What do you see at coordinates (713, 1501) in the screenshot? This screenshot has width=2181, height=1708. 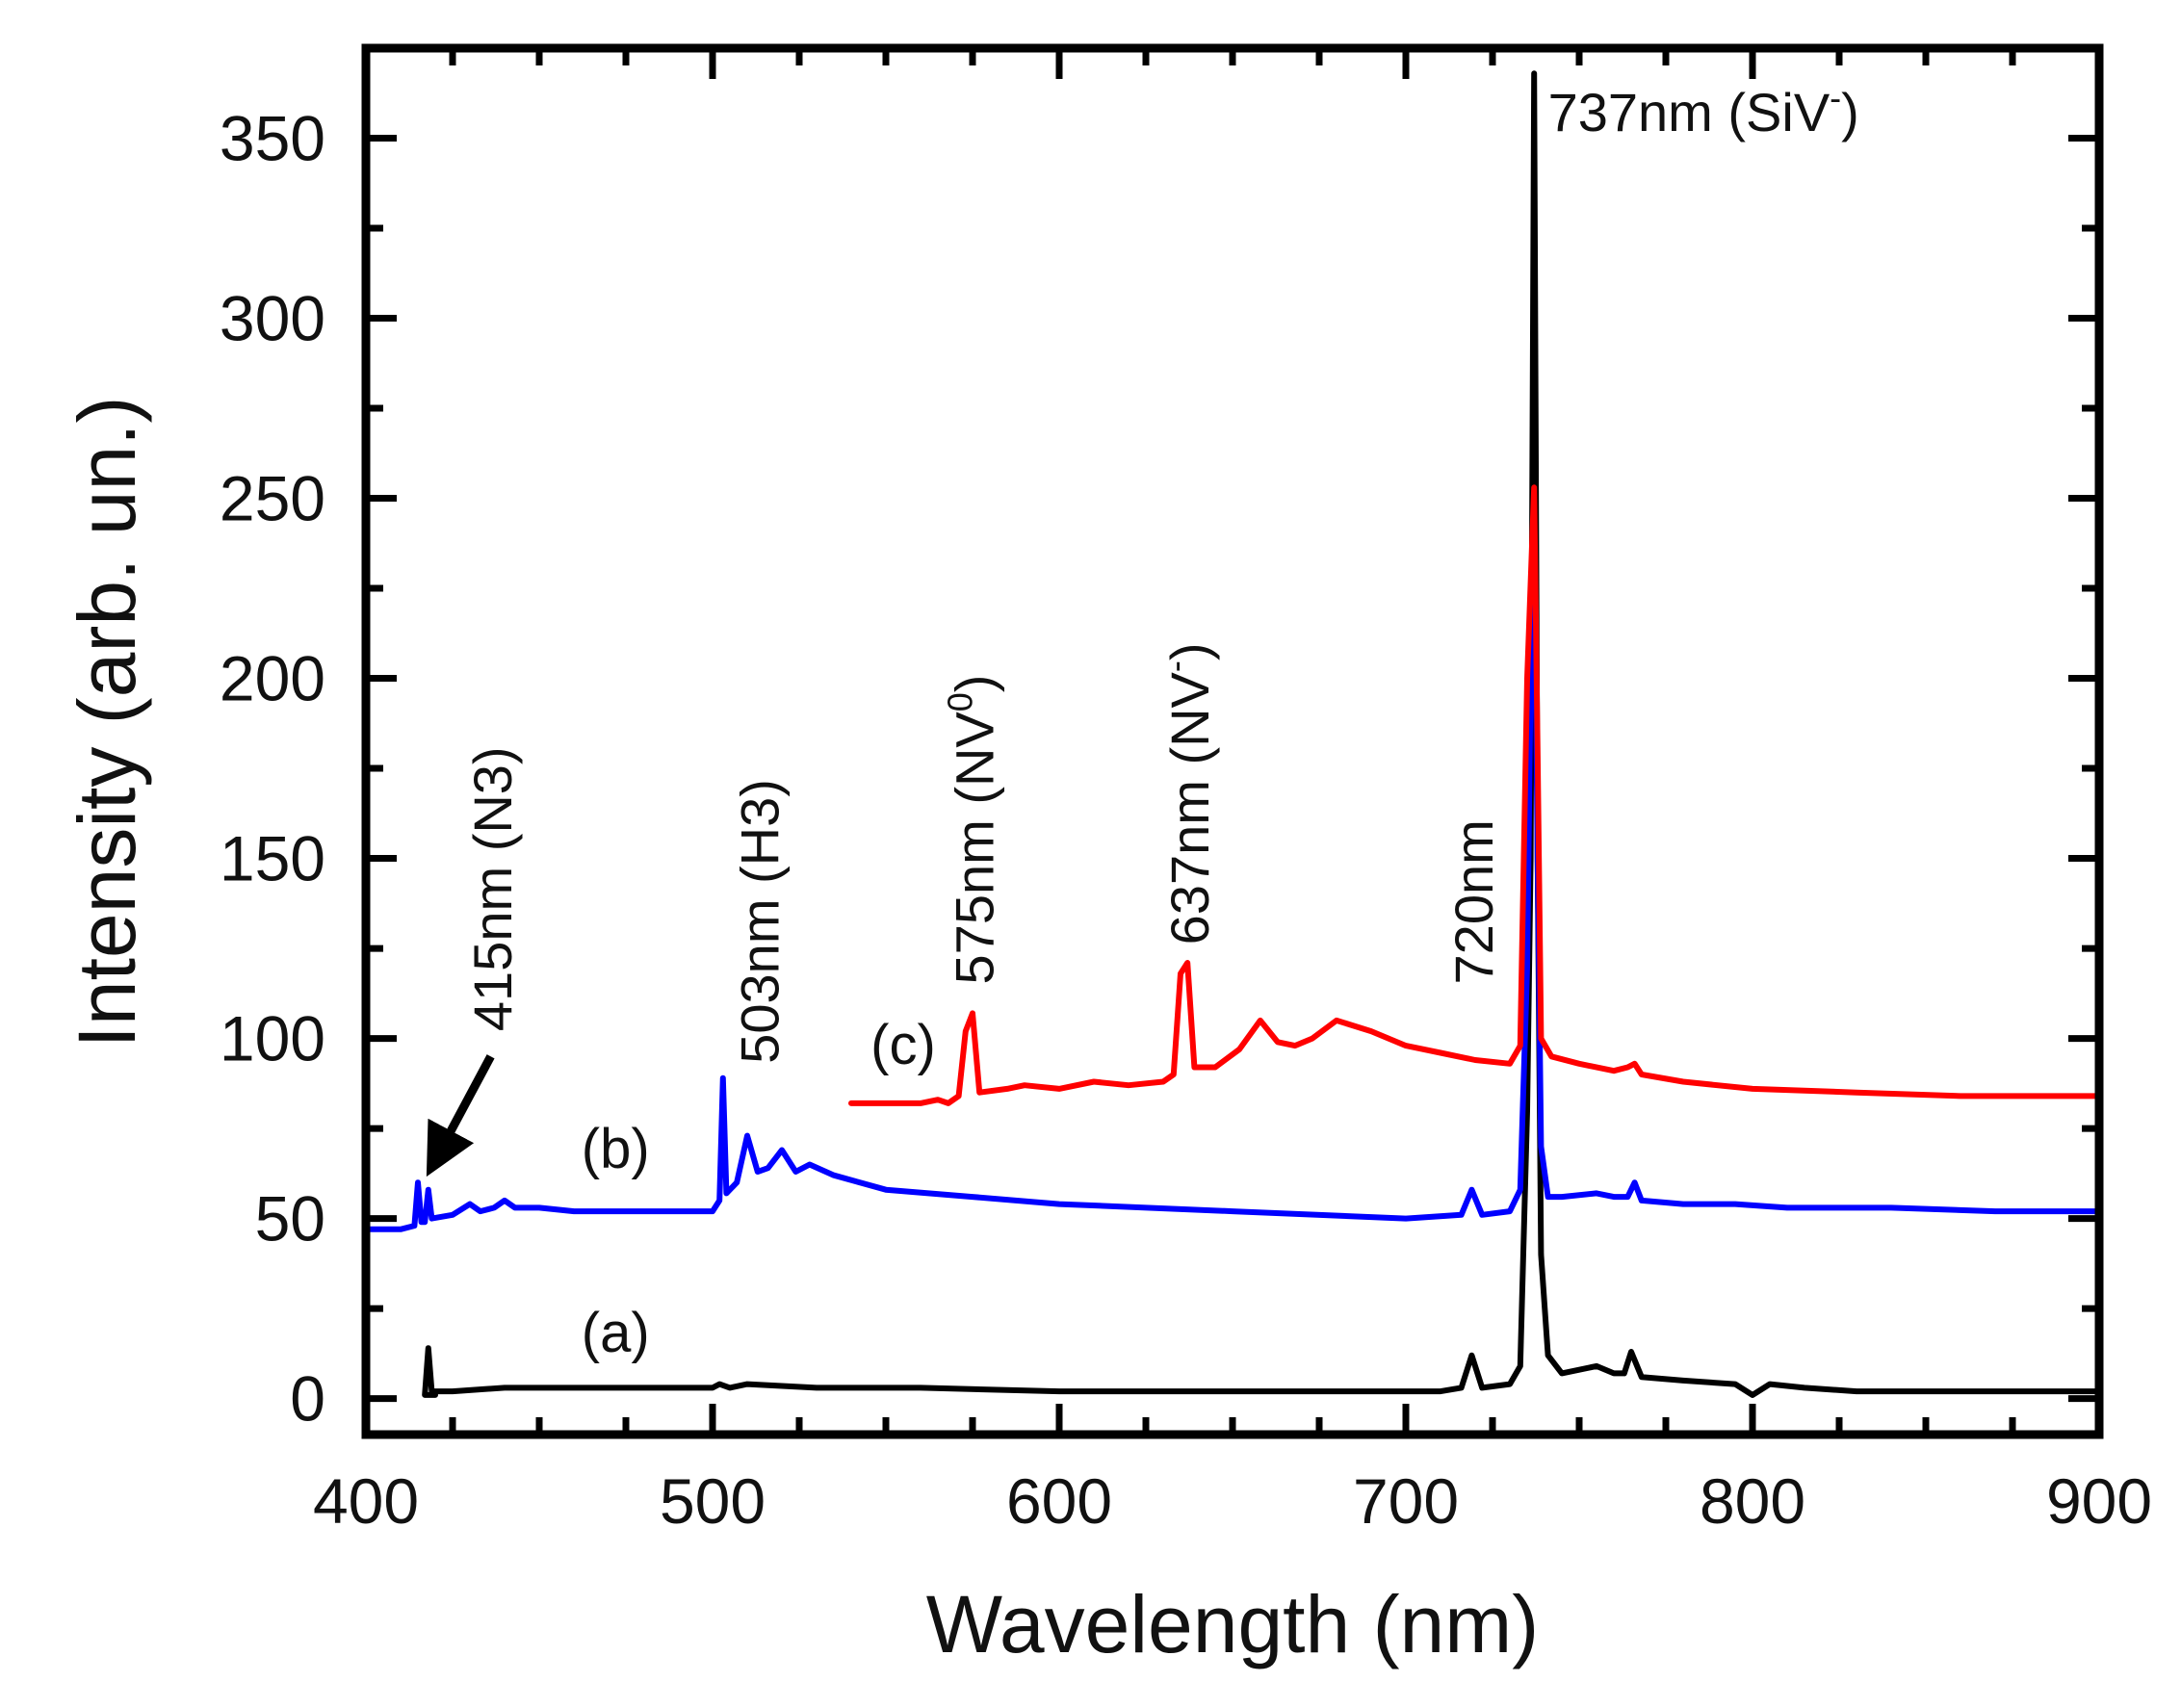 I see `x-tick-label: 500` at bounding box center [713, 1501].